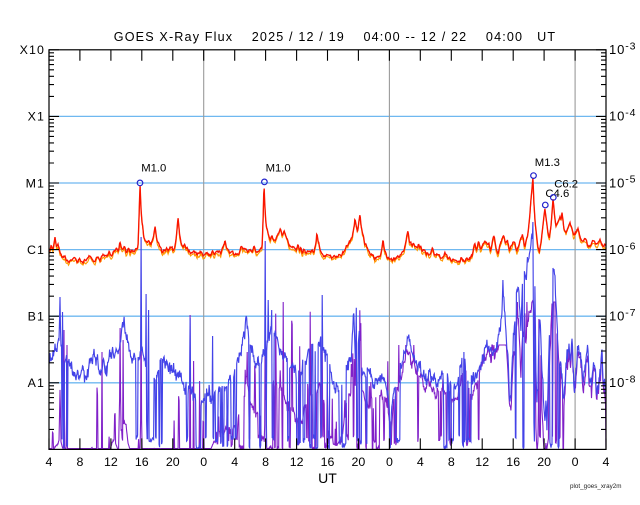  I want to click on svg-text: M1.3, so click(547, 163).